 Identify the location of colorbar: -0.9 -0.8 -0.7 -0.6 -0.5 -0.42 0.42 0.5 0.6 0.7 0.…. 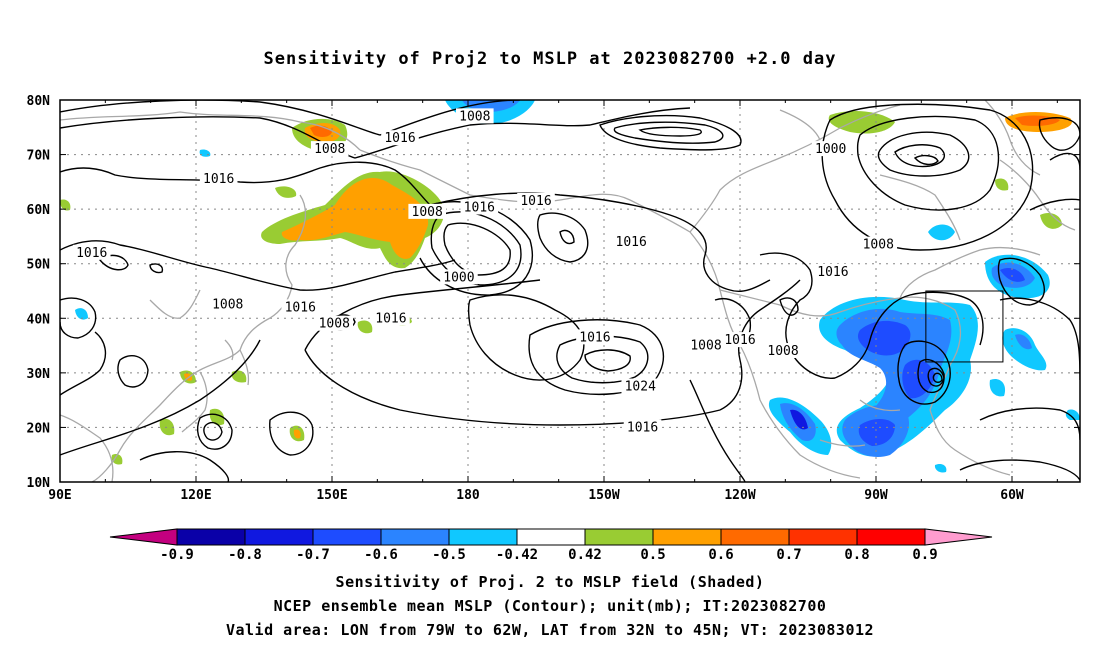
(551, 545).